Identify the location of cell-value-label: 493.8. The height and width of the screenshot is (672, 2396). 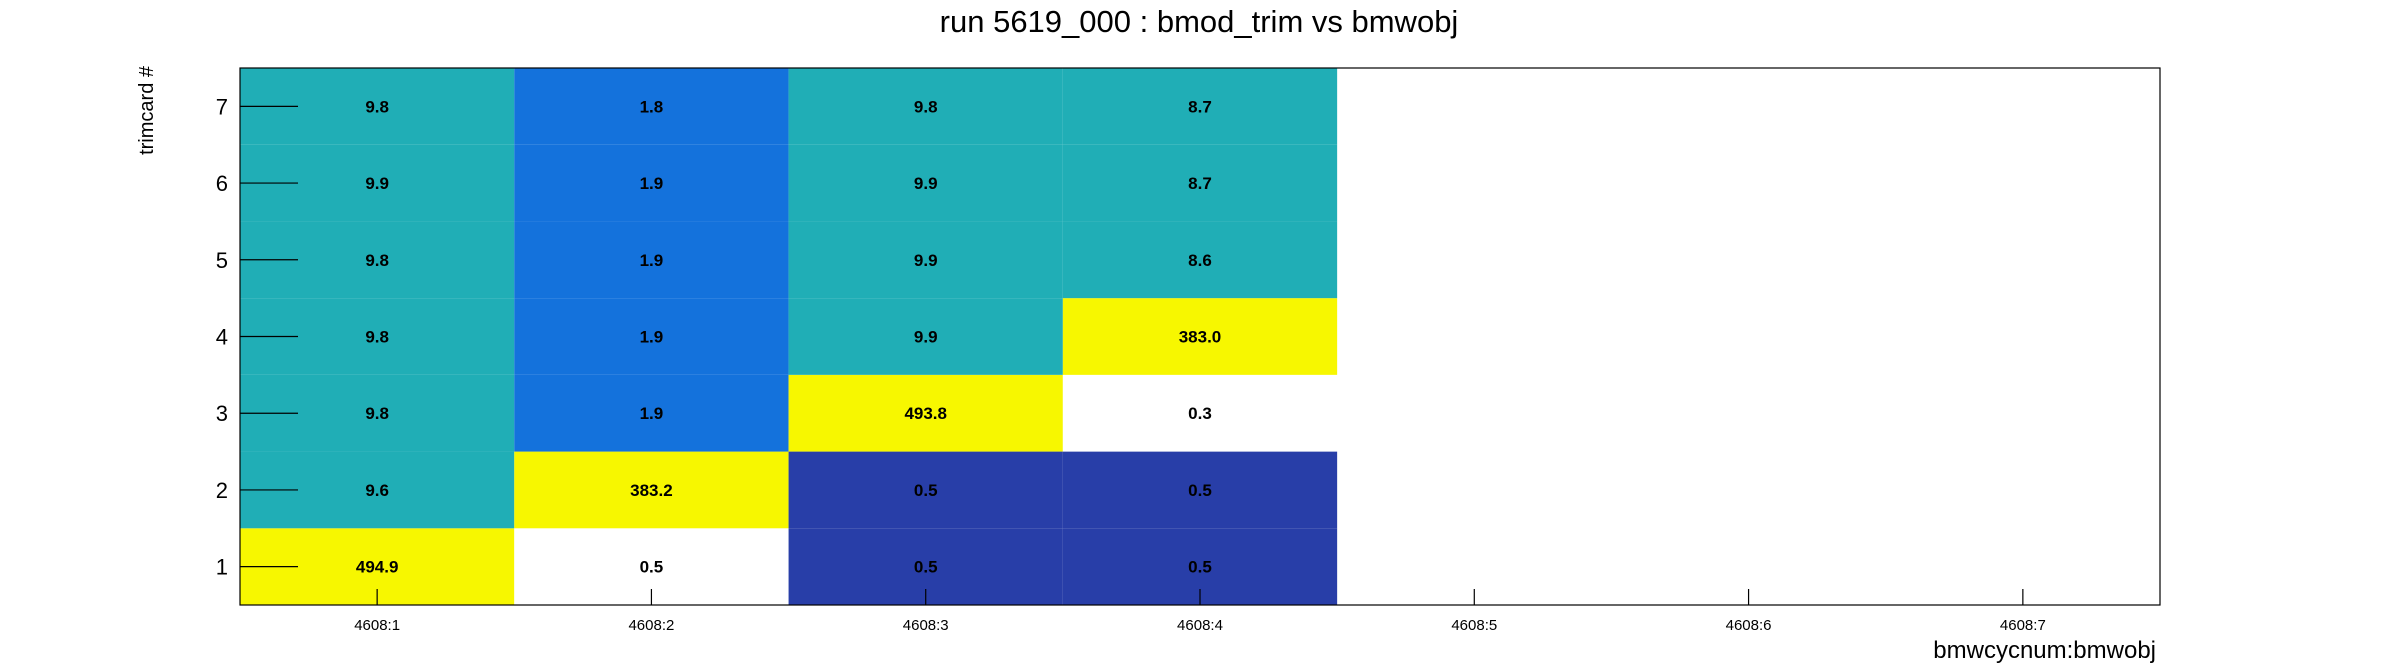
(925, 413).